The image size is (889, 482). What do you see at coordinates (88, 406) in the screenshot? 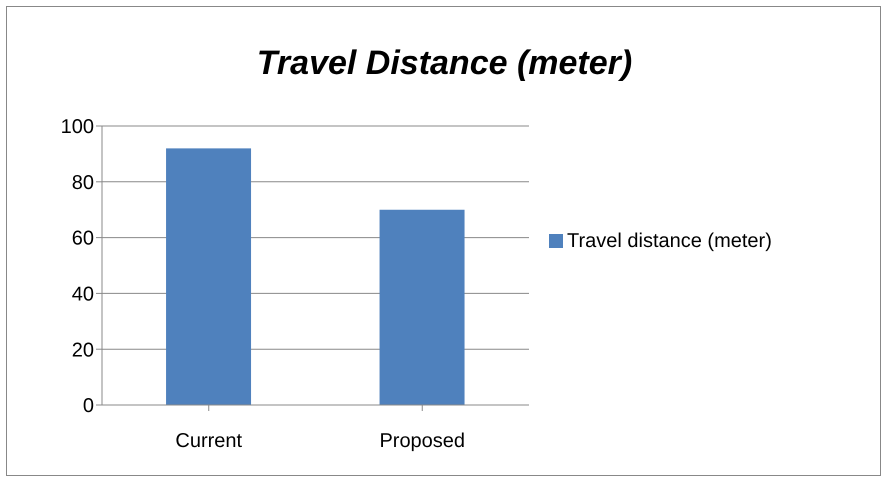
I see `y-tick-label: 0` at bounding box center [88, 406].